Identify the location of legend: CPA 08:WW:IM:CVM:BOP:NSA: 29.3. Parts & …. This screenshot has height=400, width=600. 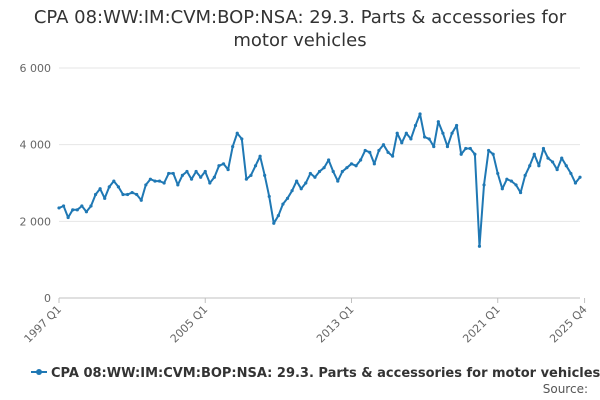
(315, 373).